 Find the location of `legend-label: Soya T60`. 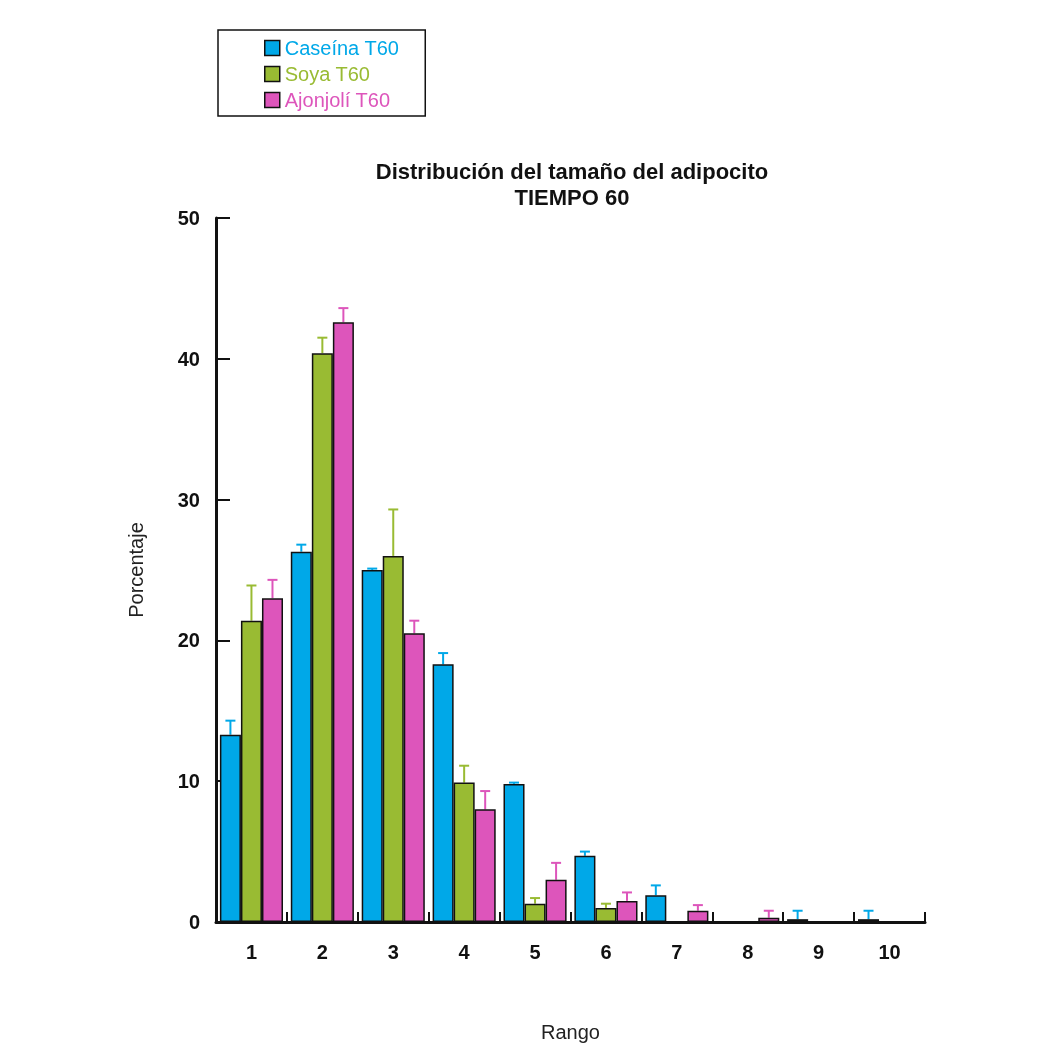

legend-label: Soya T60 is located at coordinates (327, 74).